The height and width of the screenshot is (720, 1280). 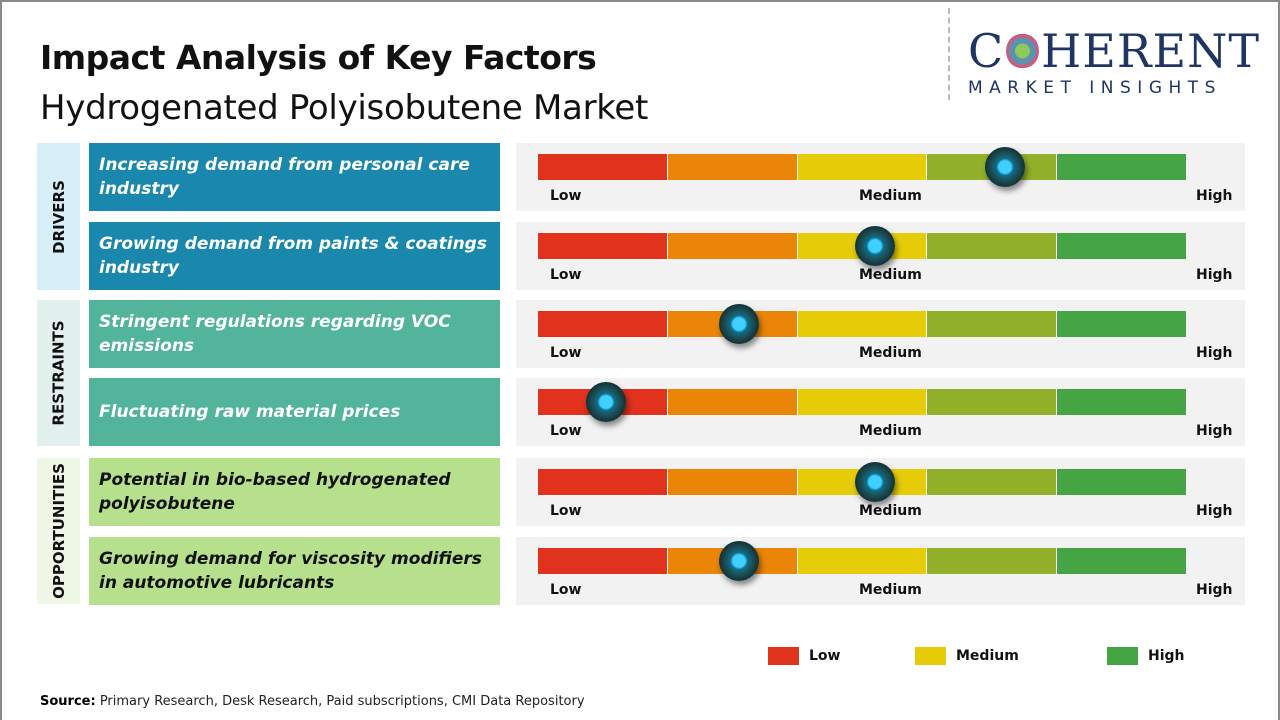 I want to click on legend-low: Low, so click(x=804, y=656).